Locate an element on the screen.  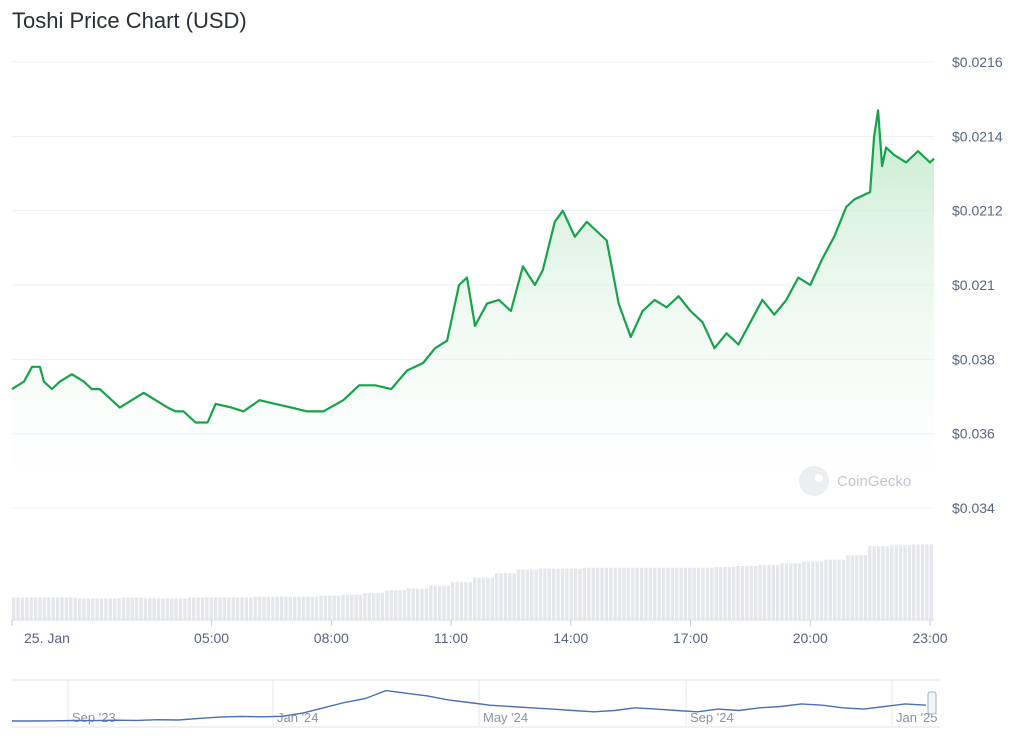
navigator-label: Jan '25 is located at coordinates (917, 717).